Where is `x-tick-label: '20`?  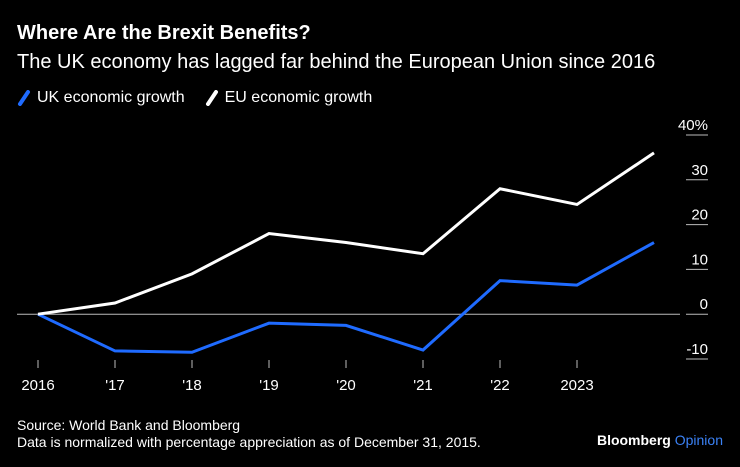
x-tick-label: '20 is located at coordinates (346, 385).